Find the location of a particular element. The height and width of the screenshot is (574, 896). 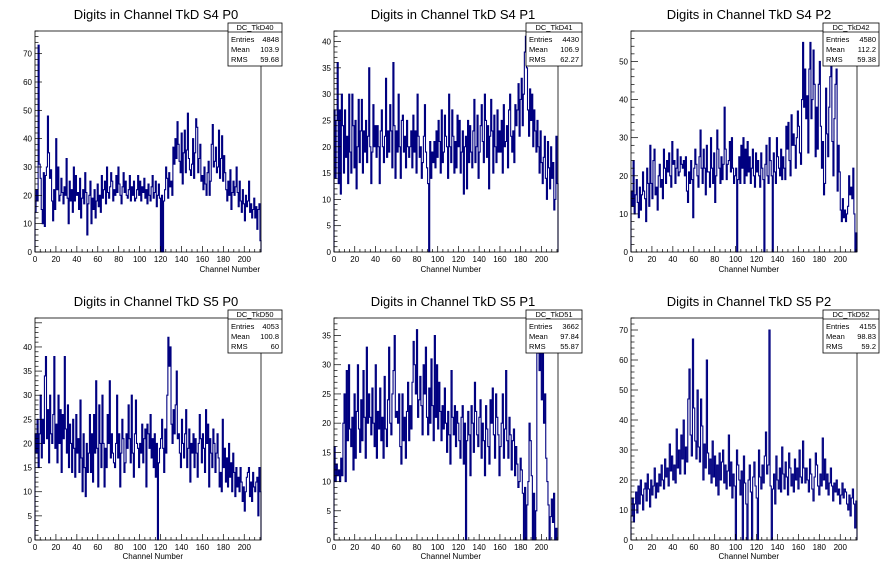

stats-label-entries: Entries is located at coordinates (541, 39).